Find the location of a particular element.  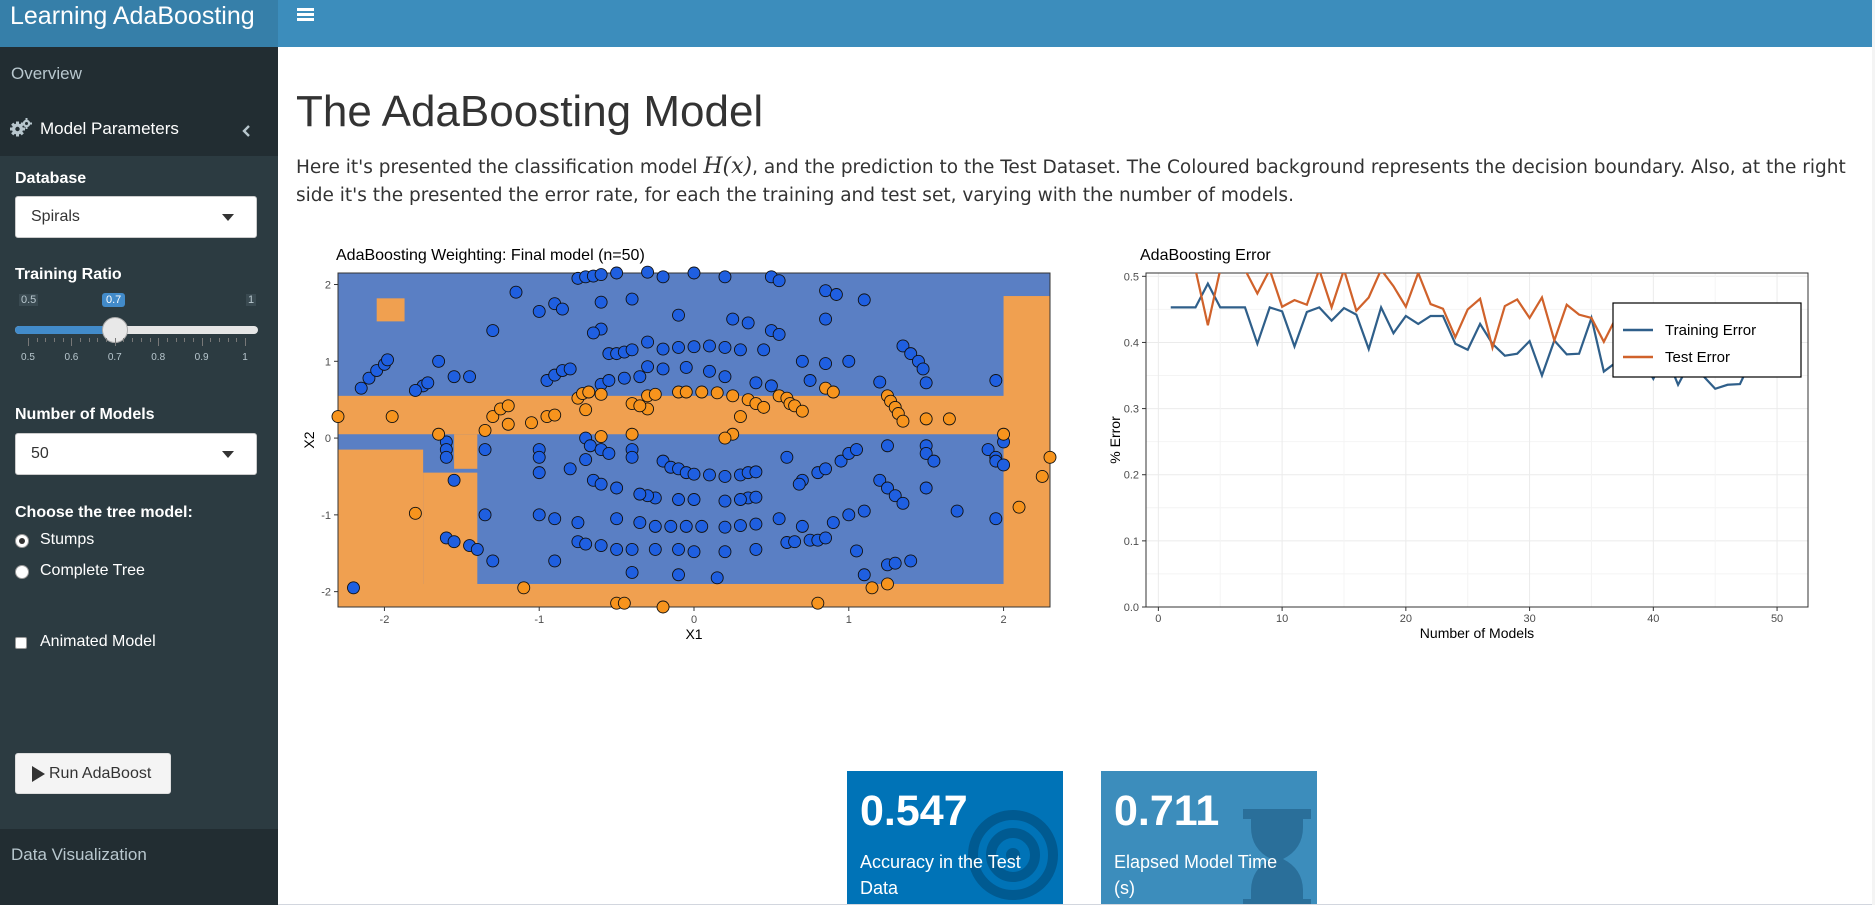

sidebar-toggle-icon is located at coordinates (308, 15).